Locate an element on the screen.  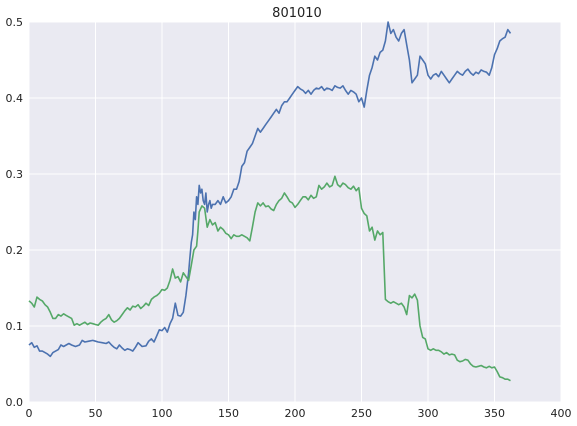
x-axis-ticks: 0 50 100 150 200 250 300 350 400 is located at coordinates (299, 413).